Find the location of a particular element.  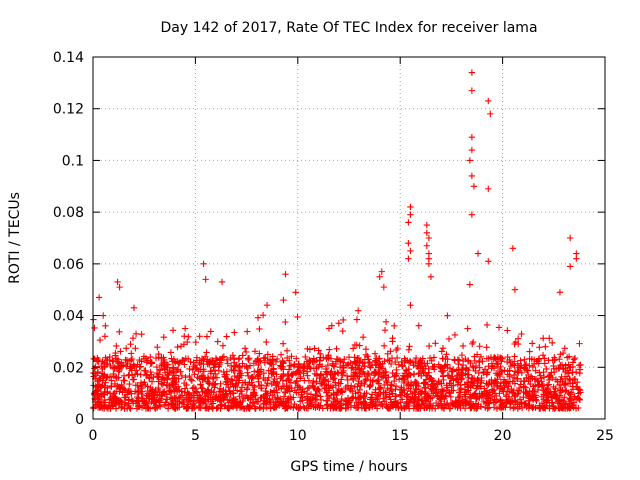

y-tick-label: 0.02 is located at coordinates (68, 368).